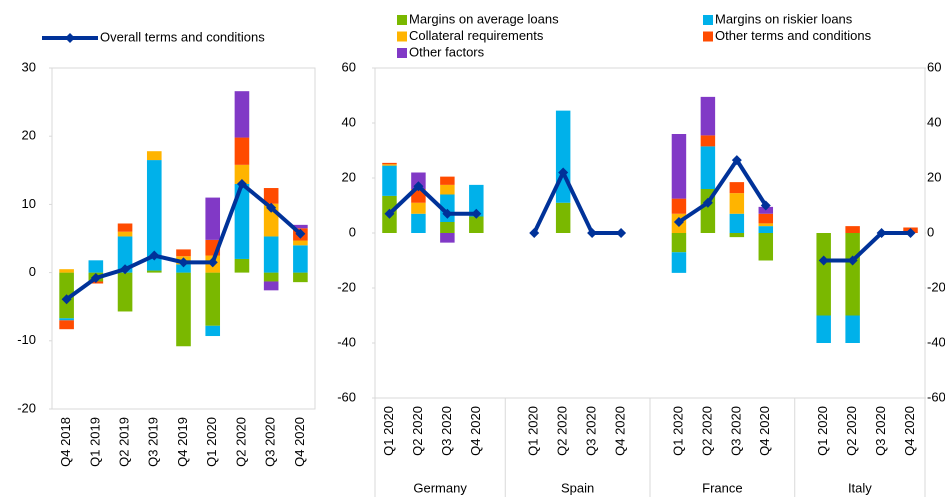 The height and width of the screenshot is (497, 945). I want to click on legend-label: Collateral requirements, so click(476, 35).